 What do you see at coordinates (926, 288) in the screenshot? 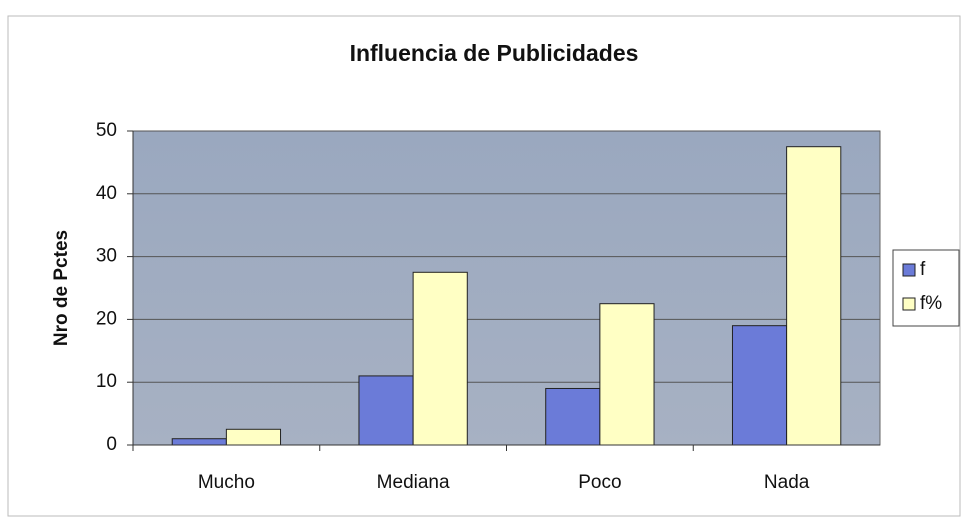
I see `legend-box` at bounding box center [926, 288].